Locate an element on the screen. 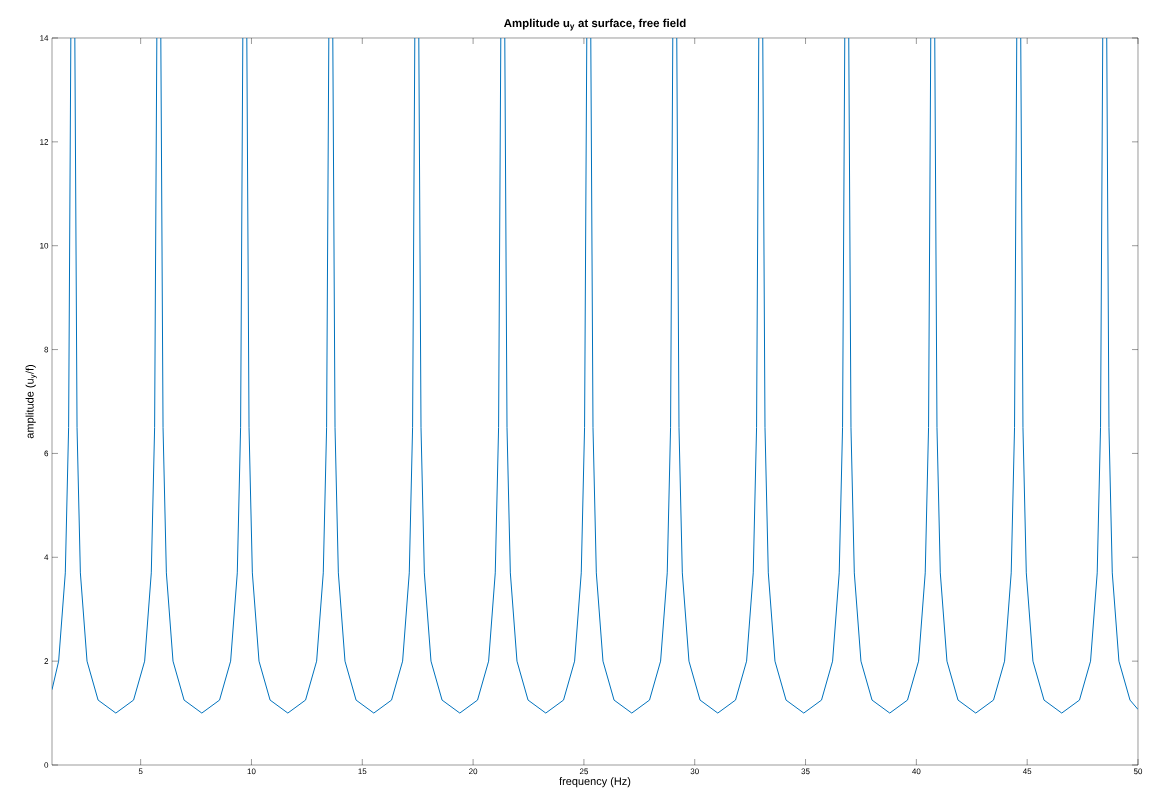 The width and height of the screenshot is (1152, 802). chart-title: Amplitude u$_{y}$ at surface, free field is located at coordinates (594, 24).